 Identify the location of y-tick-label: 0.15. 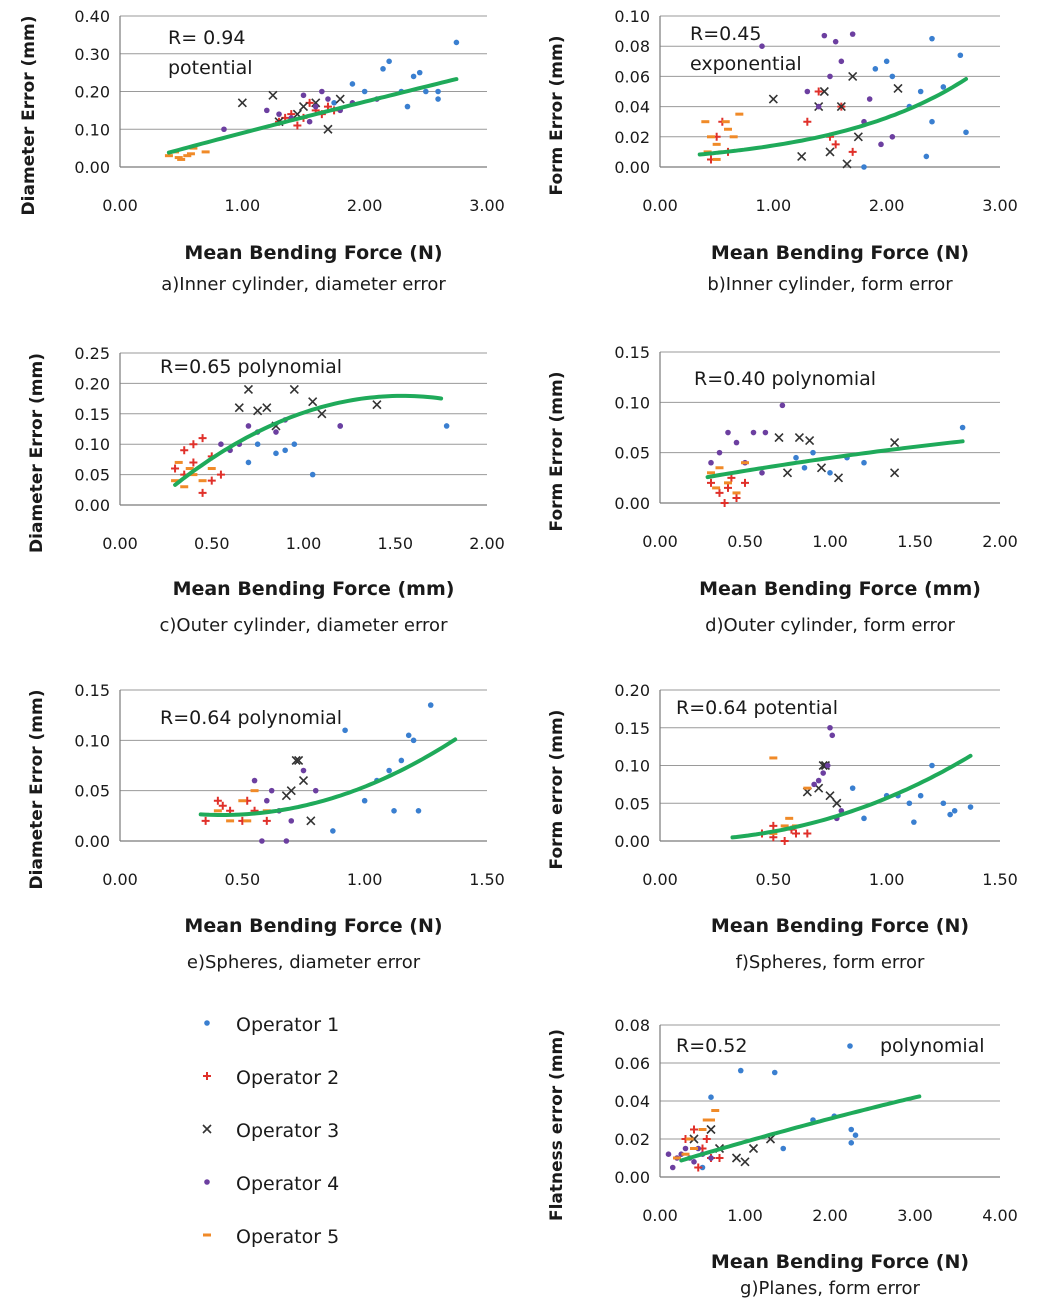
(632, 728).